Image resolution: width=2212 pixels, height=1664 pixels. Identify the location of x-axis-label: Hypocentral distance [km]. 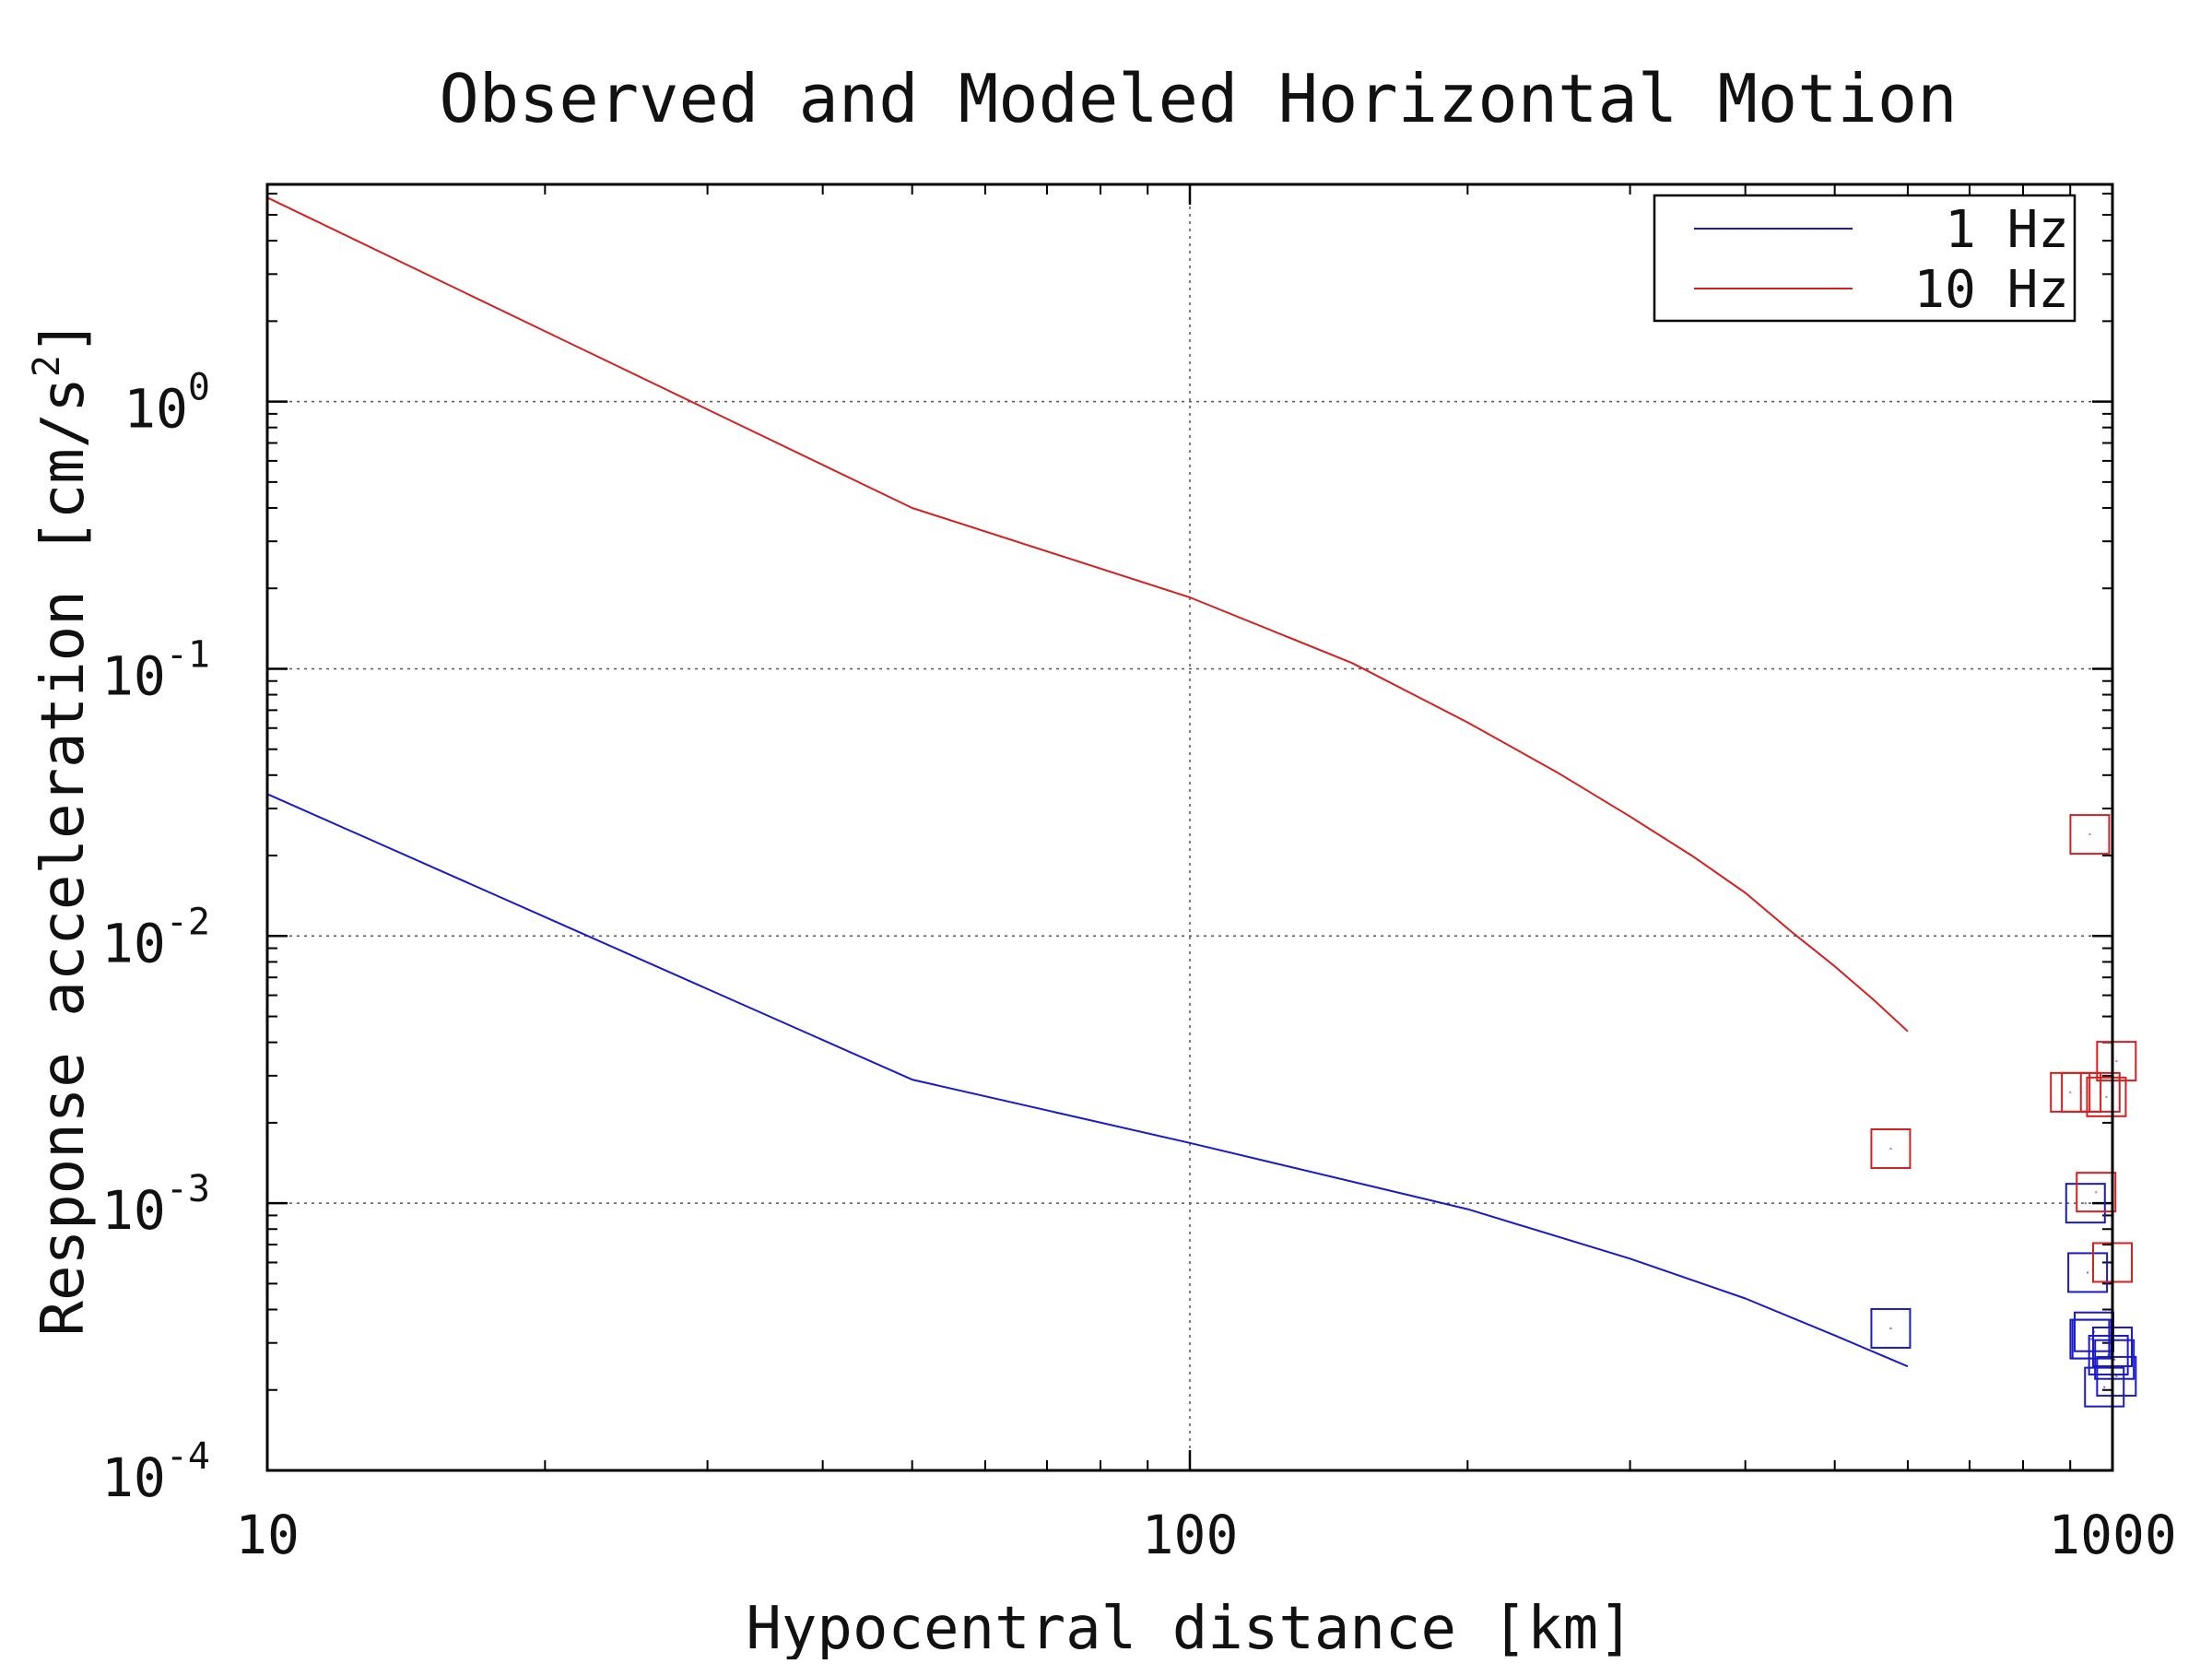
(1189, 1627).